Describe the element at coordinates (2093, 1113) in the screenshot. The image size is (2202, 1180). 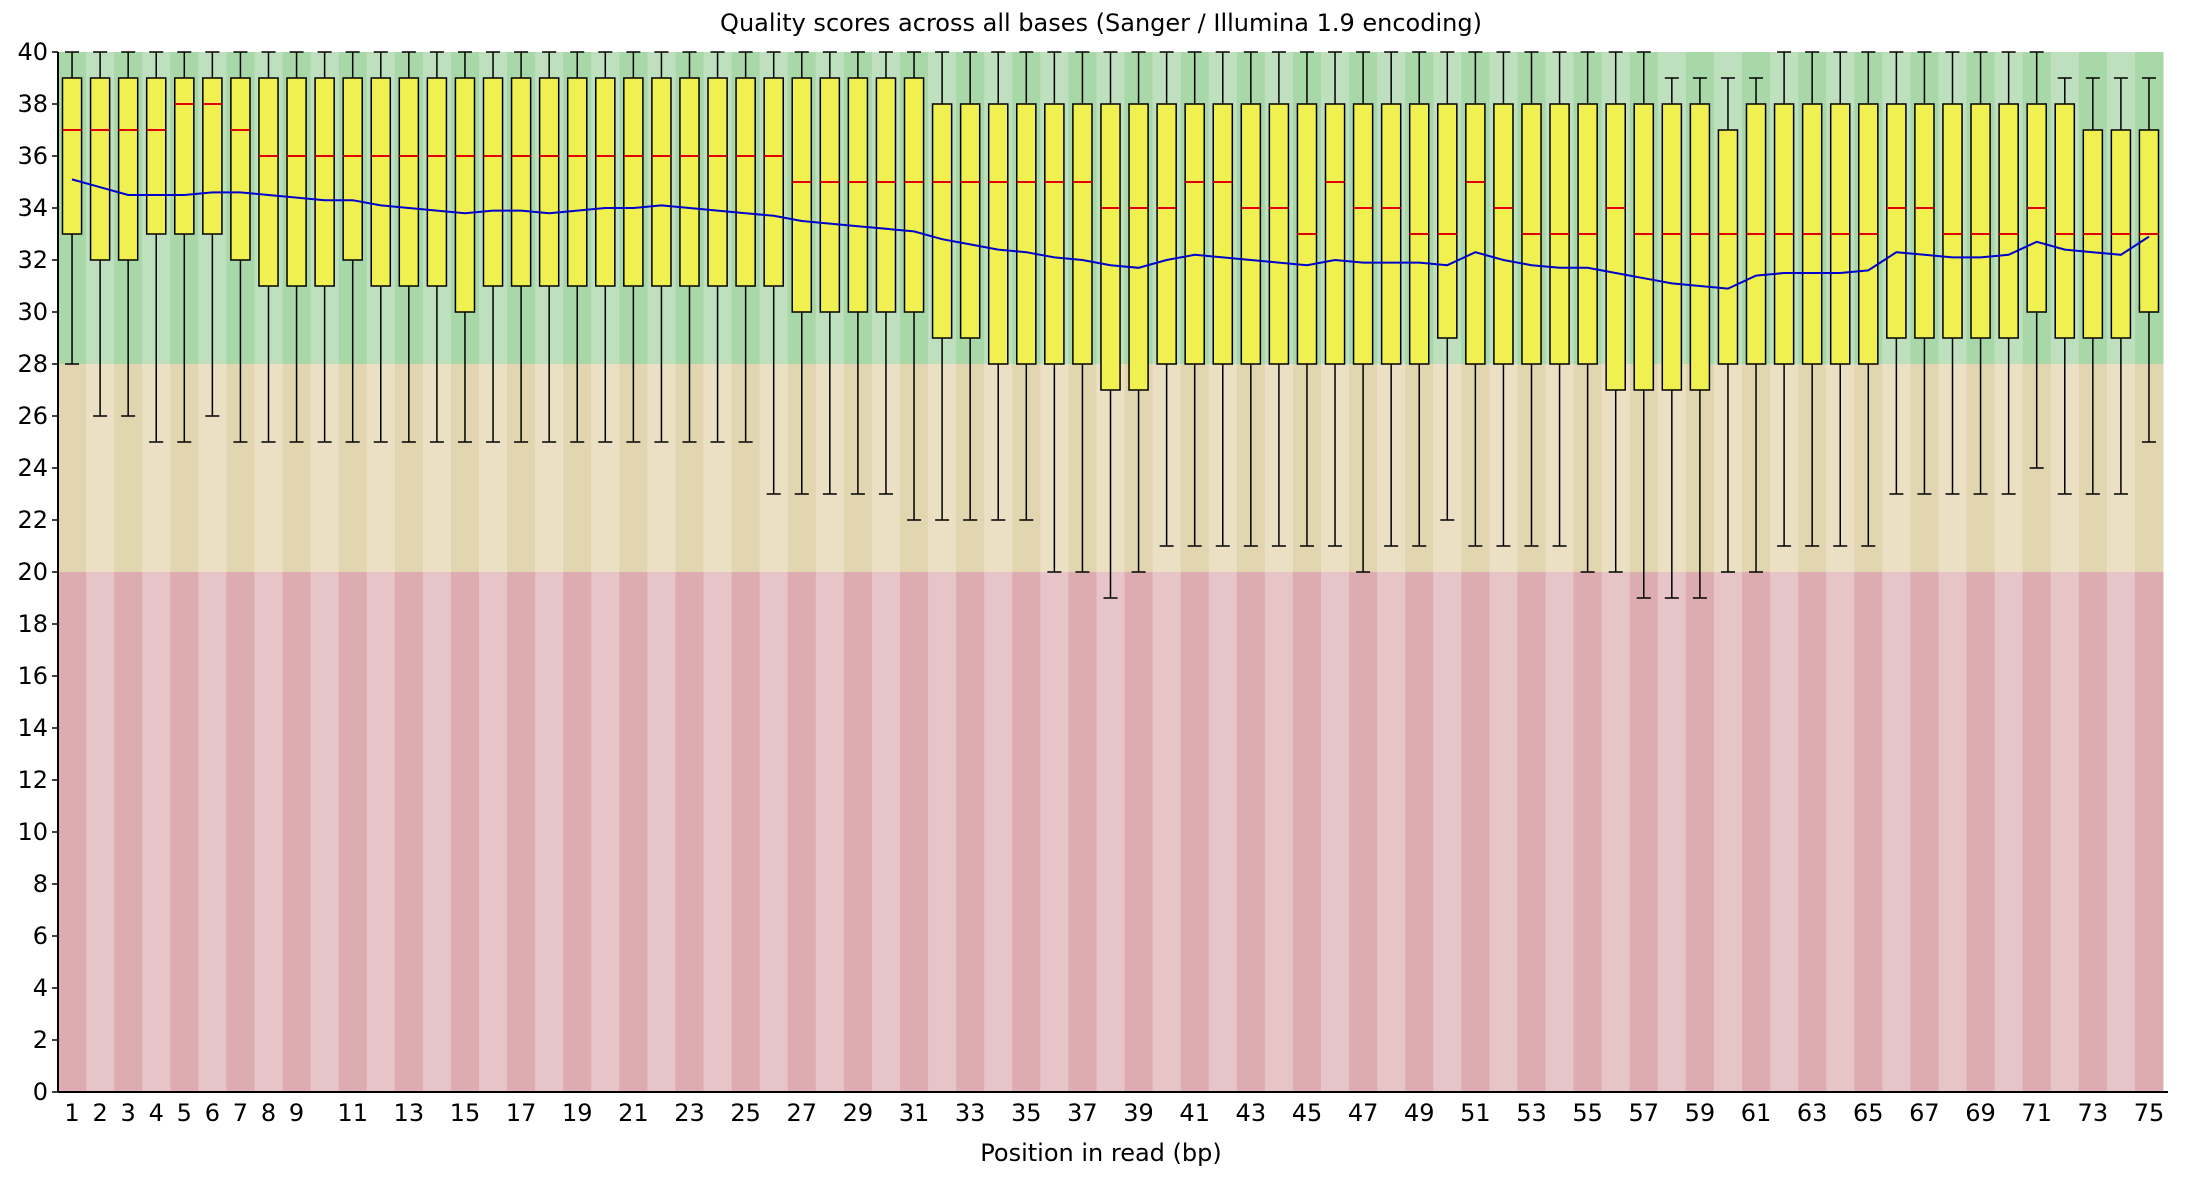
I see `x-tick-label: 73` at that location.